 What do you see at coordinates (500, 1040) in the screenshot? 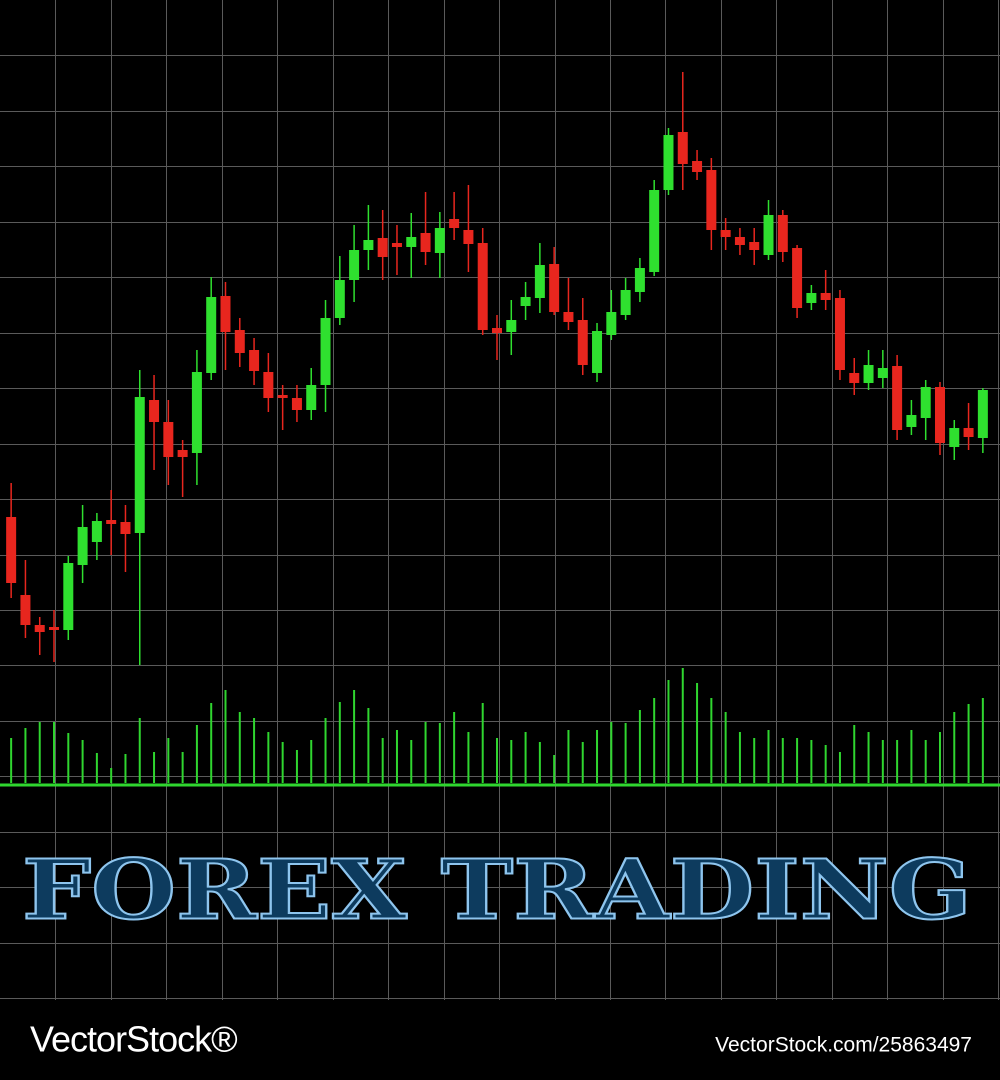
I see `watermark-bar` at bounding box center [500, 1040].